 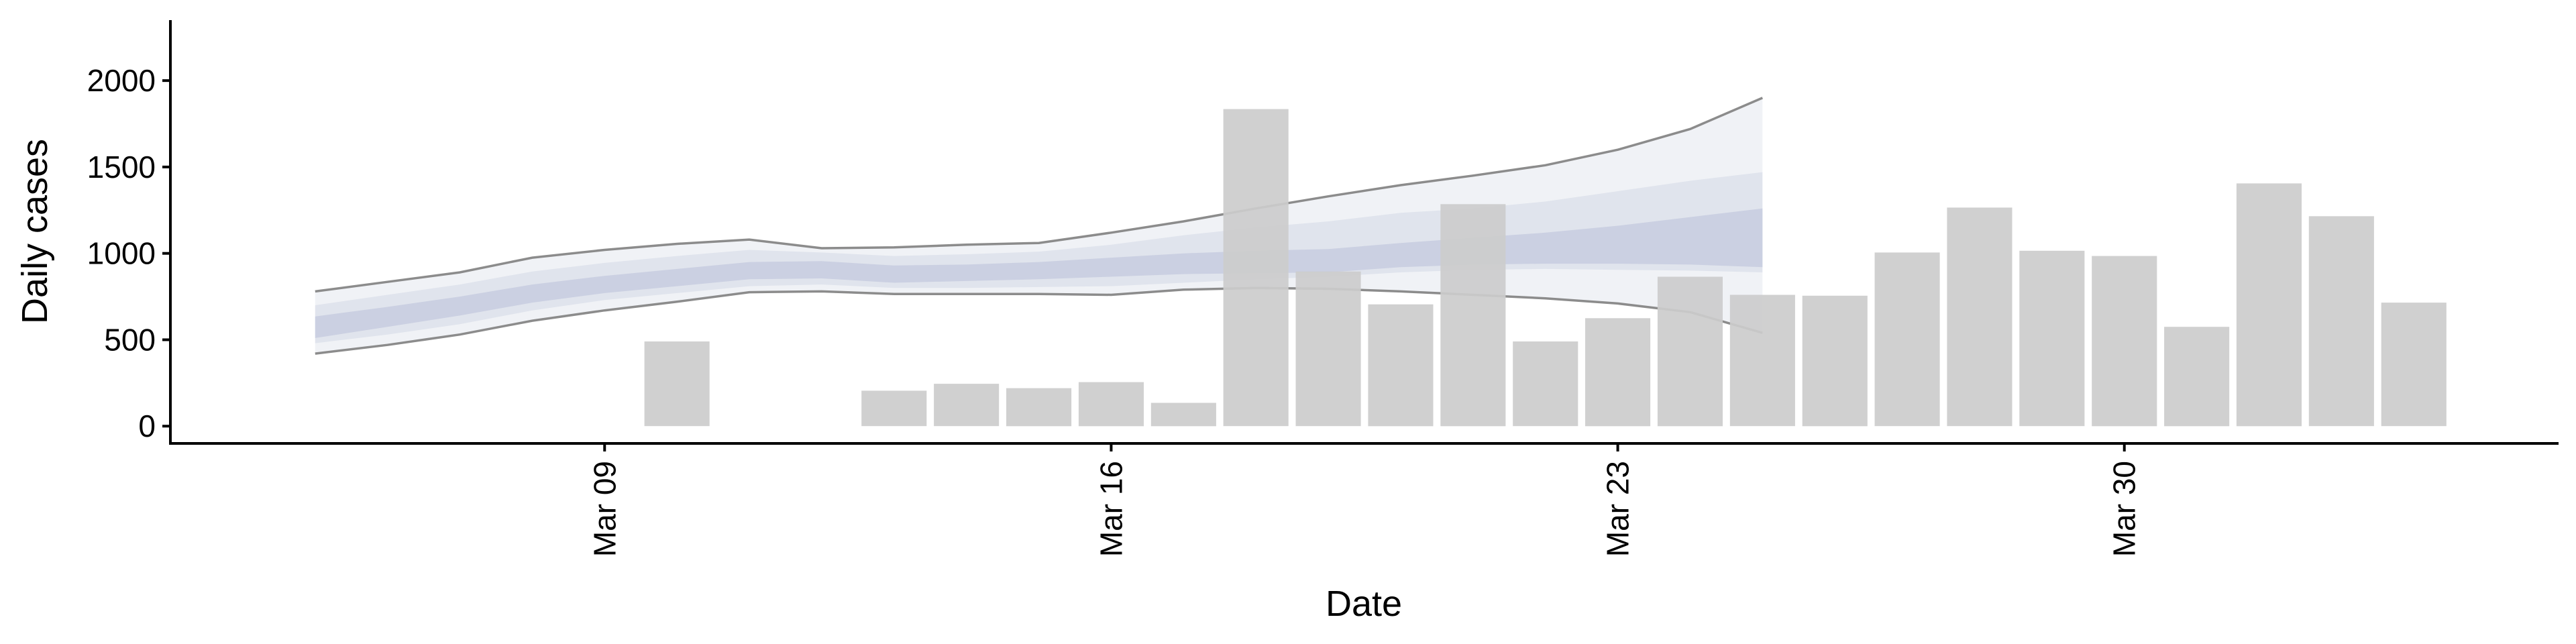 I want to click on x-tick-label: Mar 30, so click(x=2124, y=509).